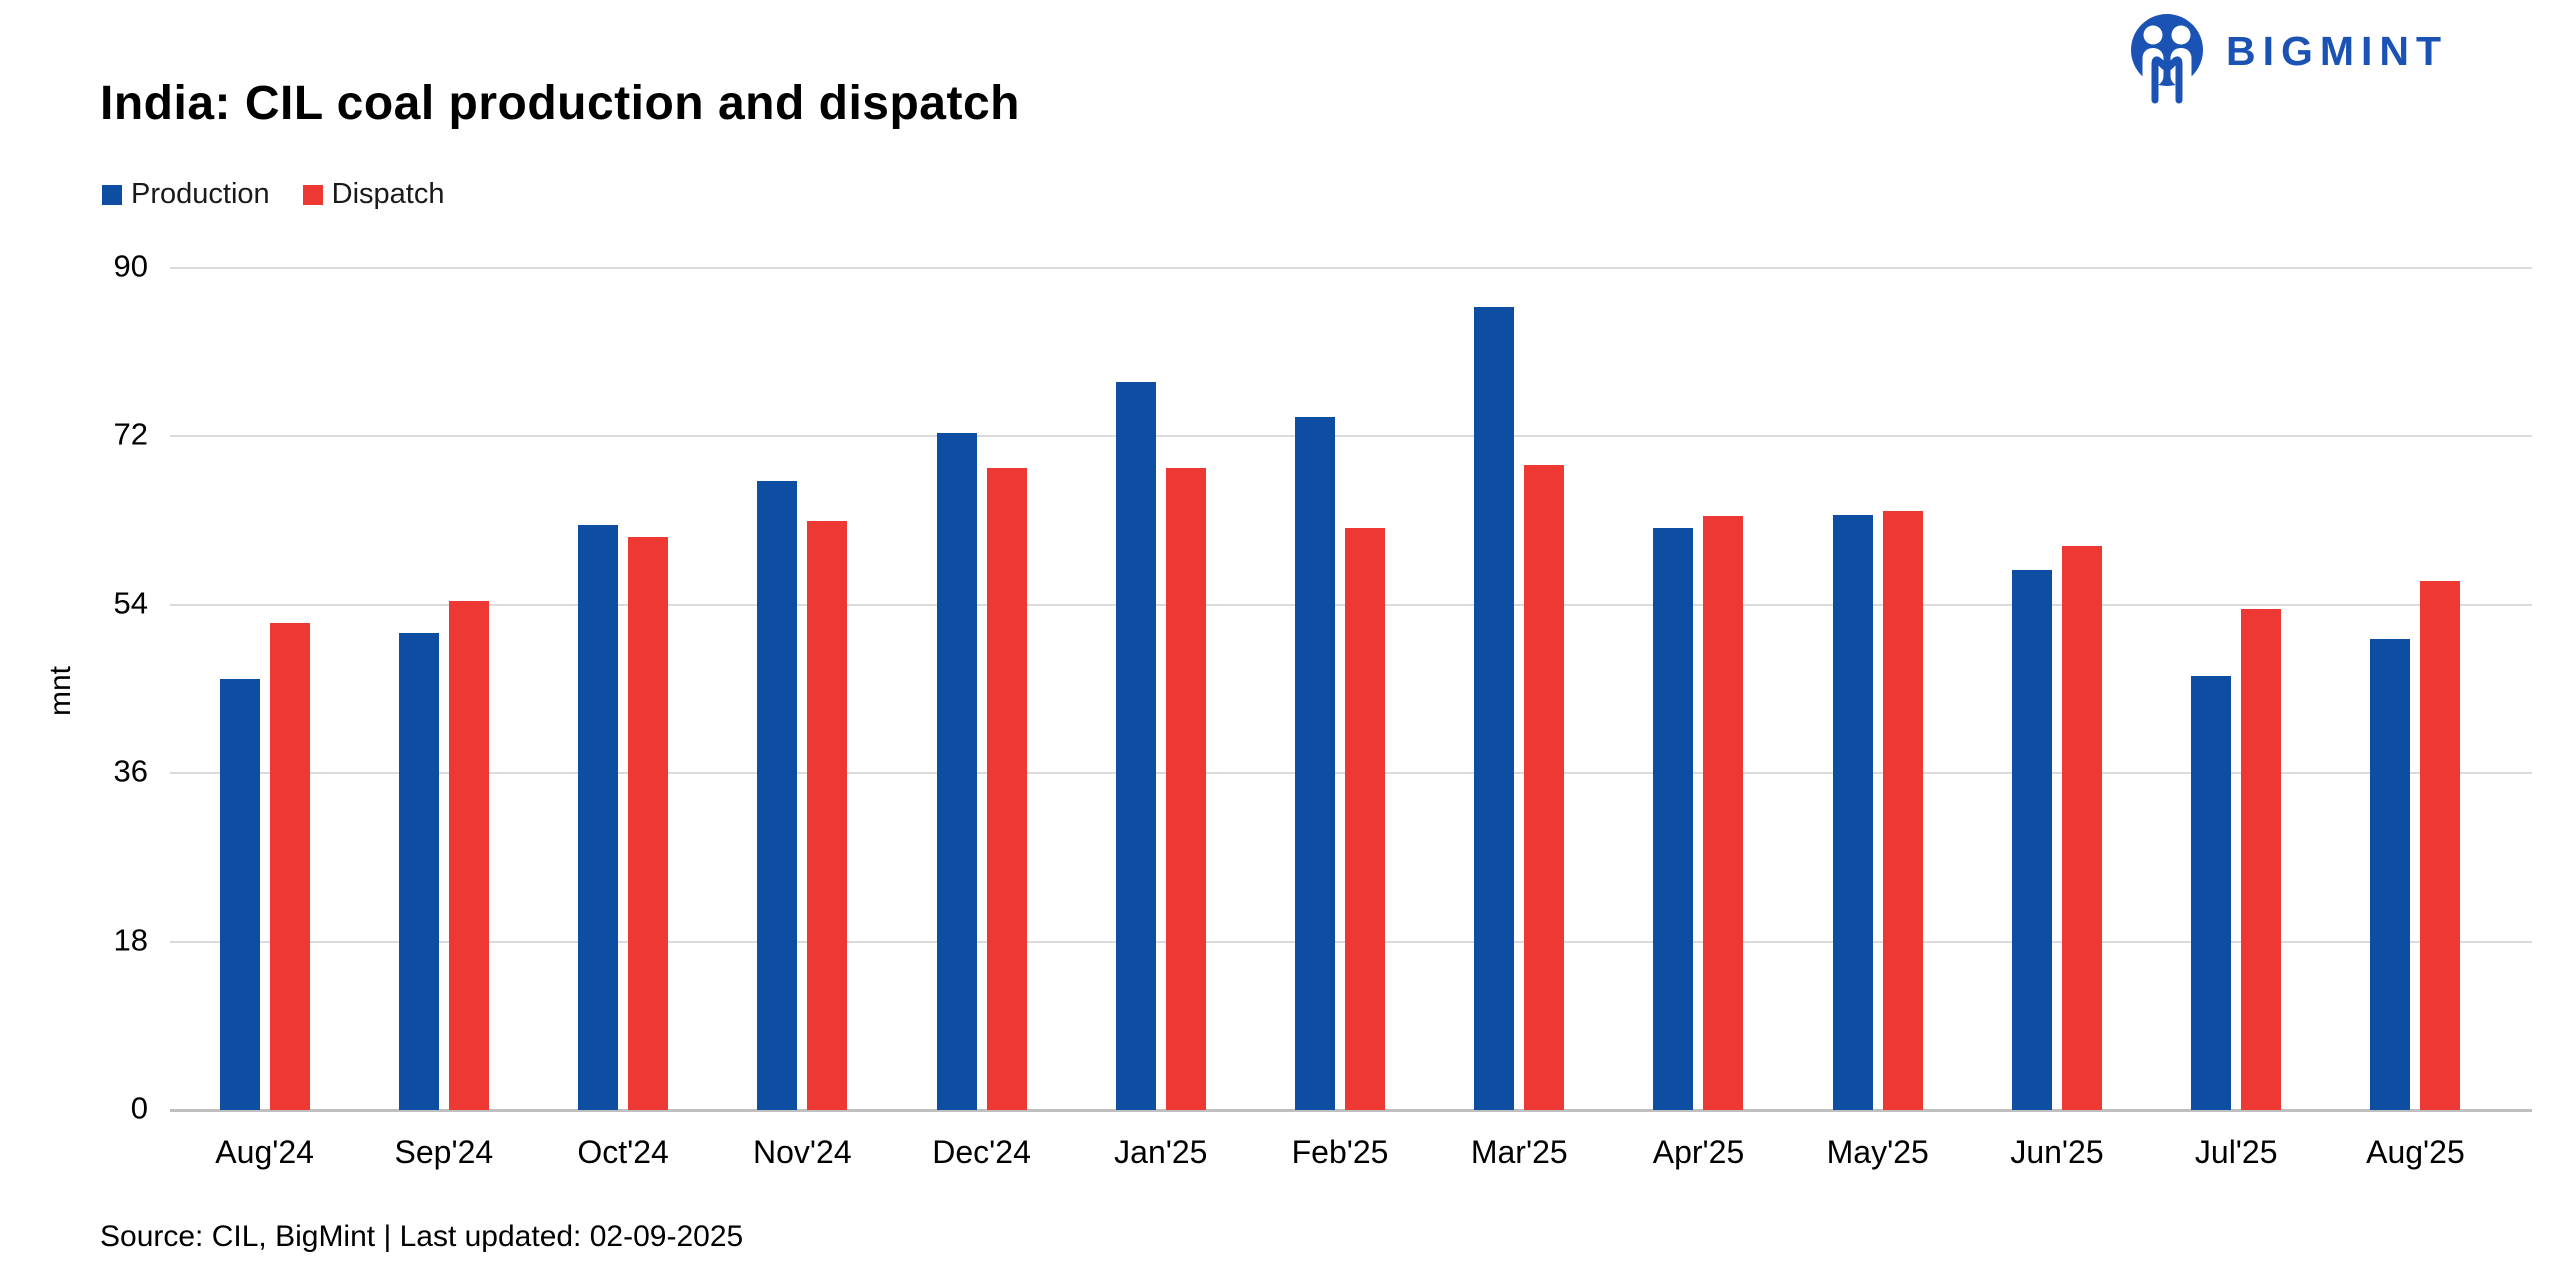 The image size is (2560, 1280). I want to click on x-tick-Dec'24: Dec'24, so click(981, 1152).